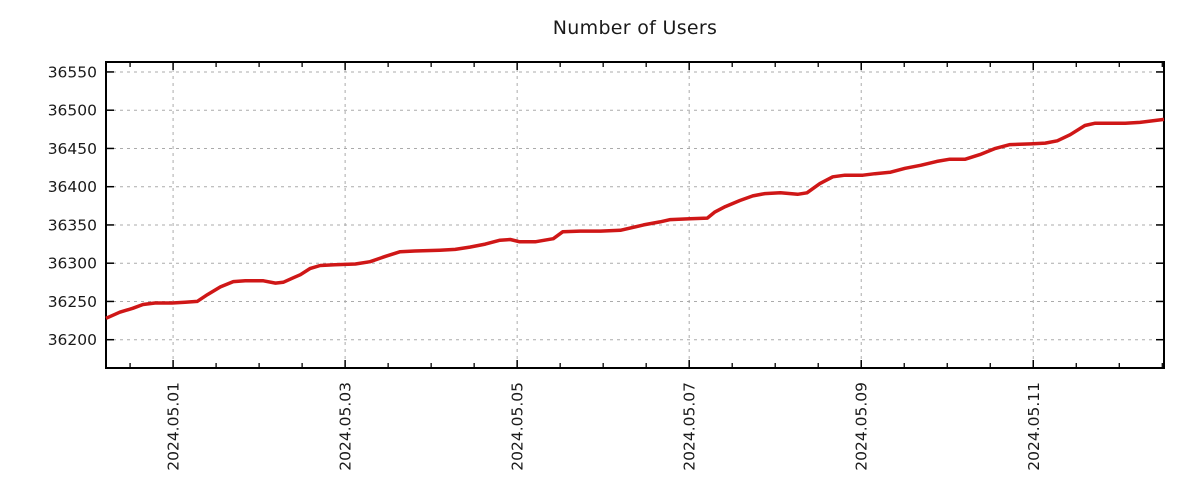 This screenshot has height=500, width=1200. Describe the element at coordinates (862, 426) in the screenshot. I see `x-tick-label: 2024.05.09` at that location.